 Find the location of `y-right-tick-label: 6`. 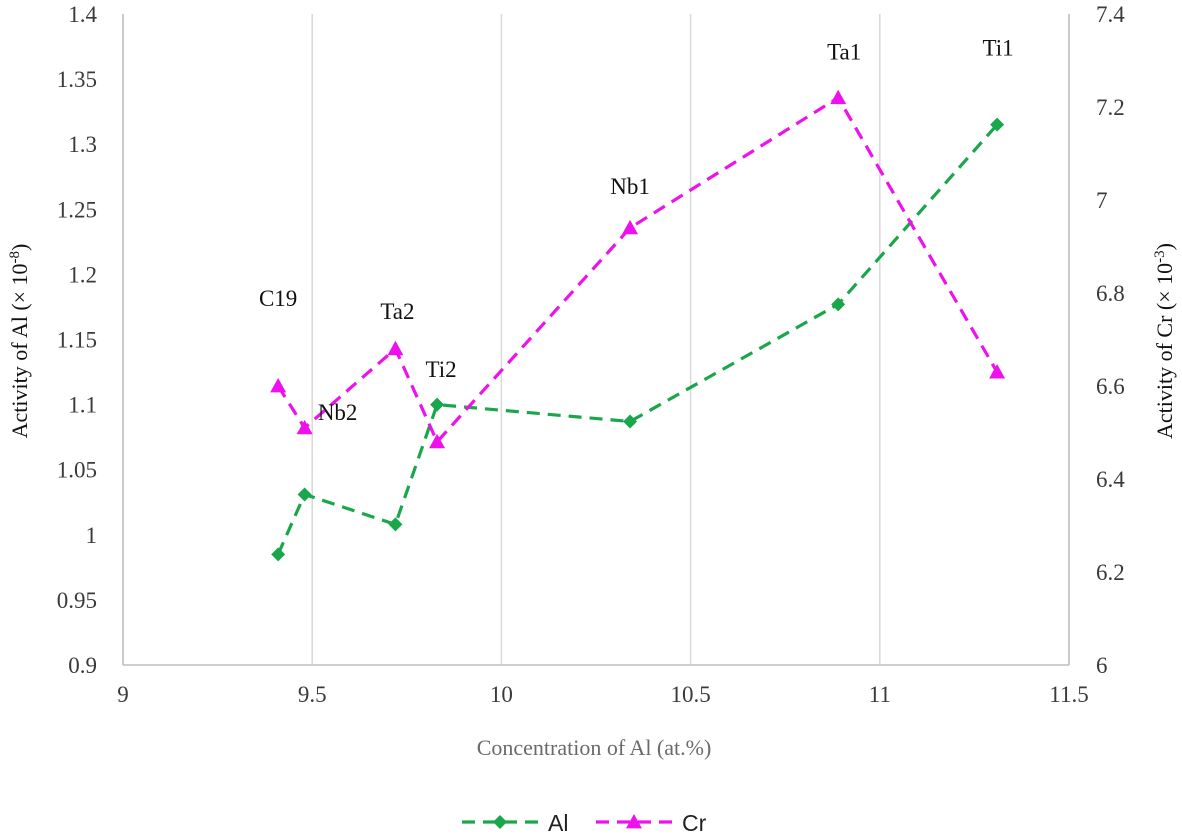

y-right-tick-label: 6 is located at coordinates (1102, 665).